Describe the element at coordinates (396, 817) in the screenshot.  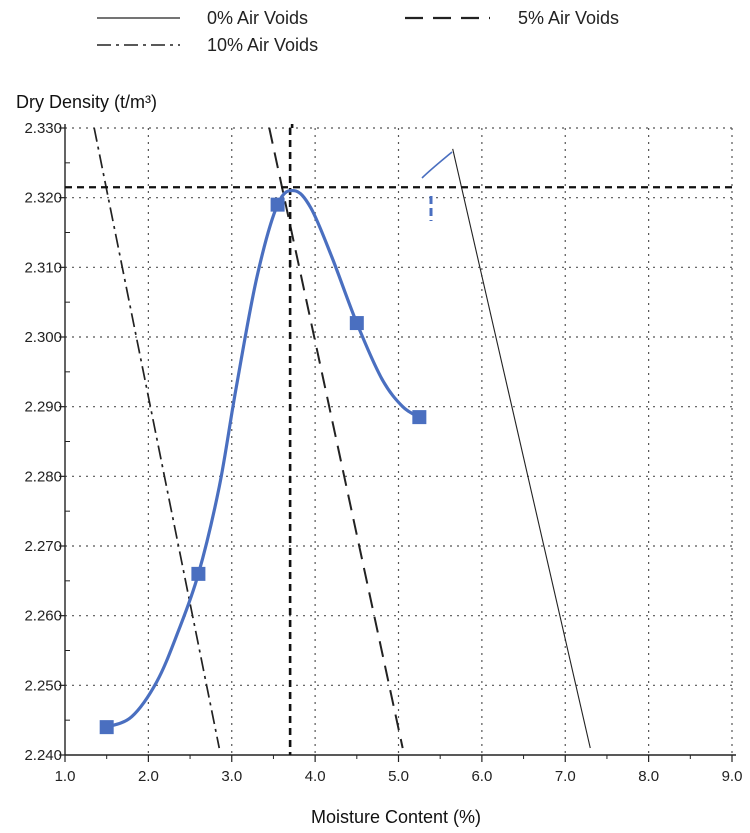
I see `x-axis-title: Moisture Content (%)` at that location.